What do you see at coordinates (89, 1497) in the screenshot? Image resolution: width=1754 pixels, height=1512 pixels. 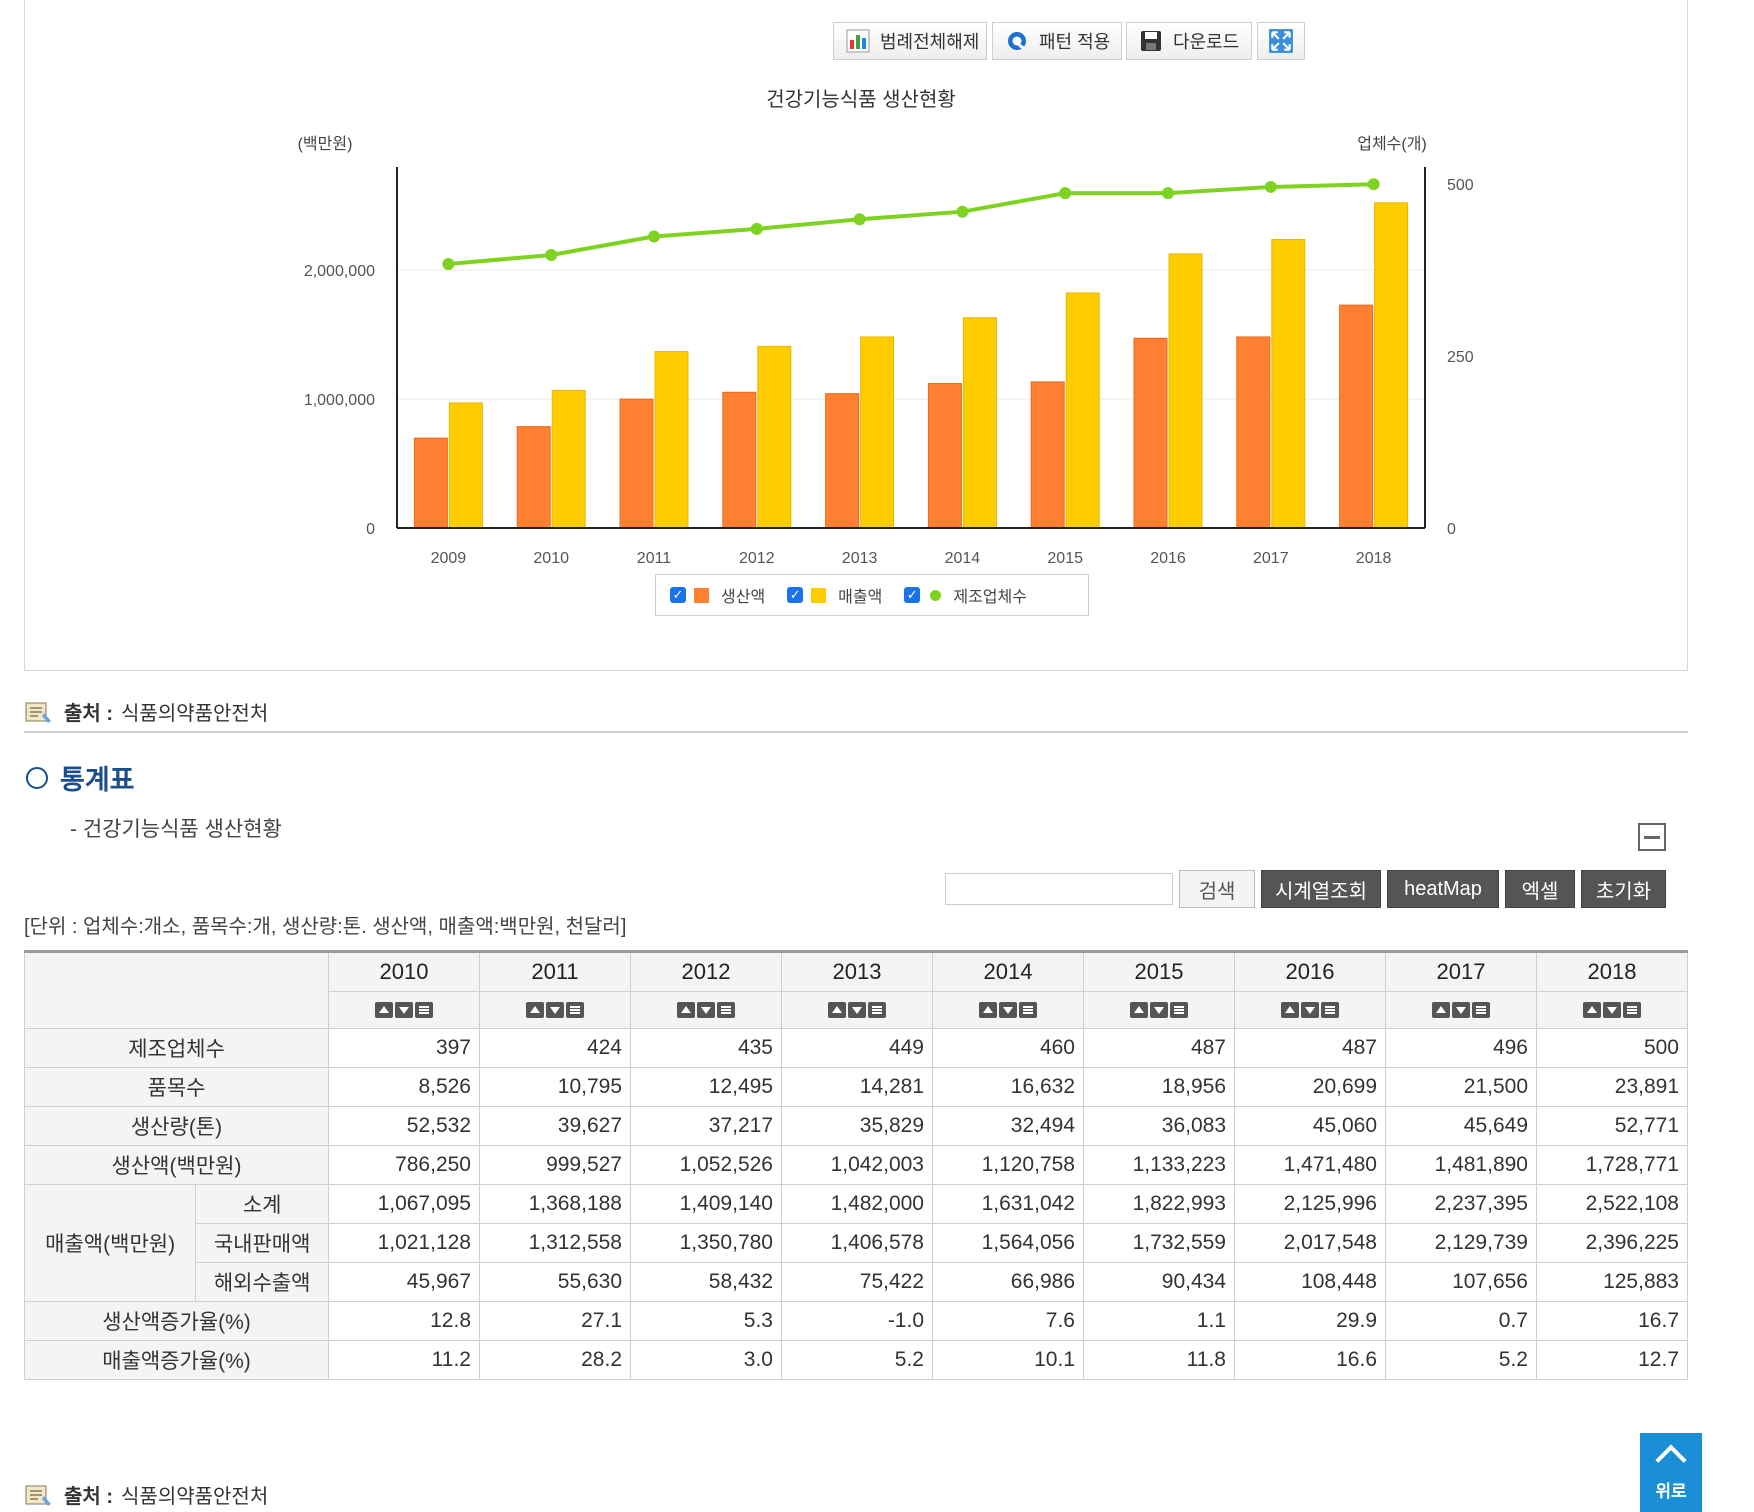 I see `source-label: 출처 :` at bounding box center [89, 1497].